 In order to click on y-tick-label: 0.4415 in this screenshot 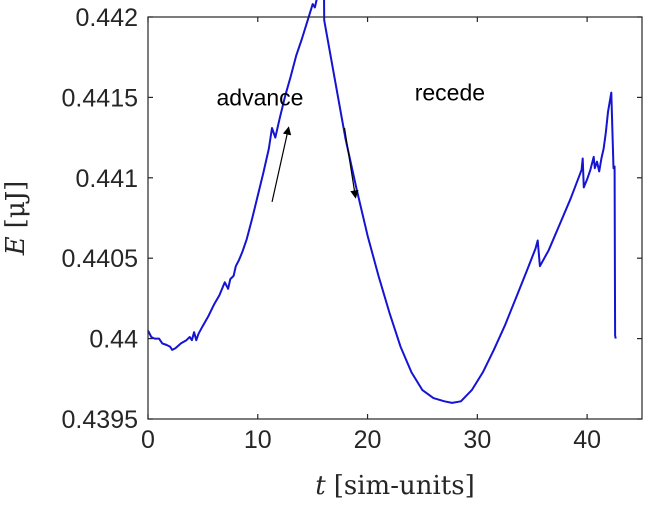, I will do `click(100, 98)`.